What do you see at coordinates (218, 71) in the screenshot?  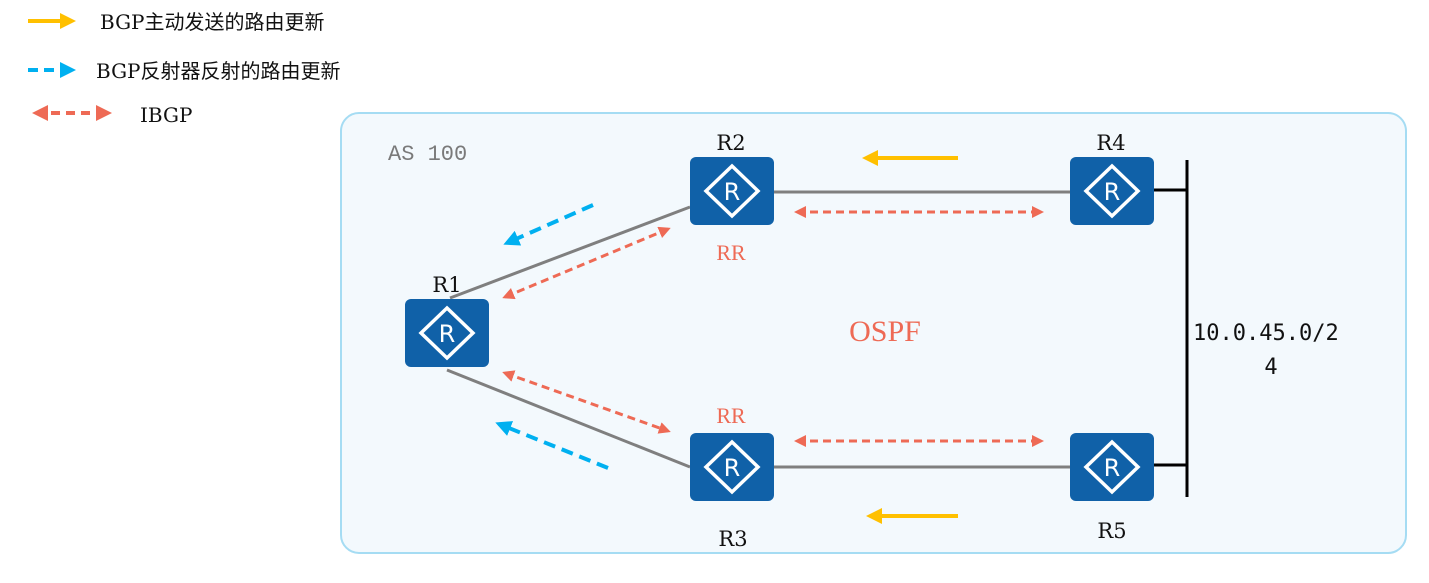 I see `legend-label-rr-update: BGP反射器反射的路由更新` at bounding box center [218, 71].